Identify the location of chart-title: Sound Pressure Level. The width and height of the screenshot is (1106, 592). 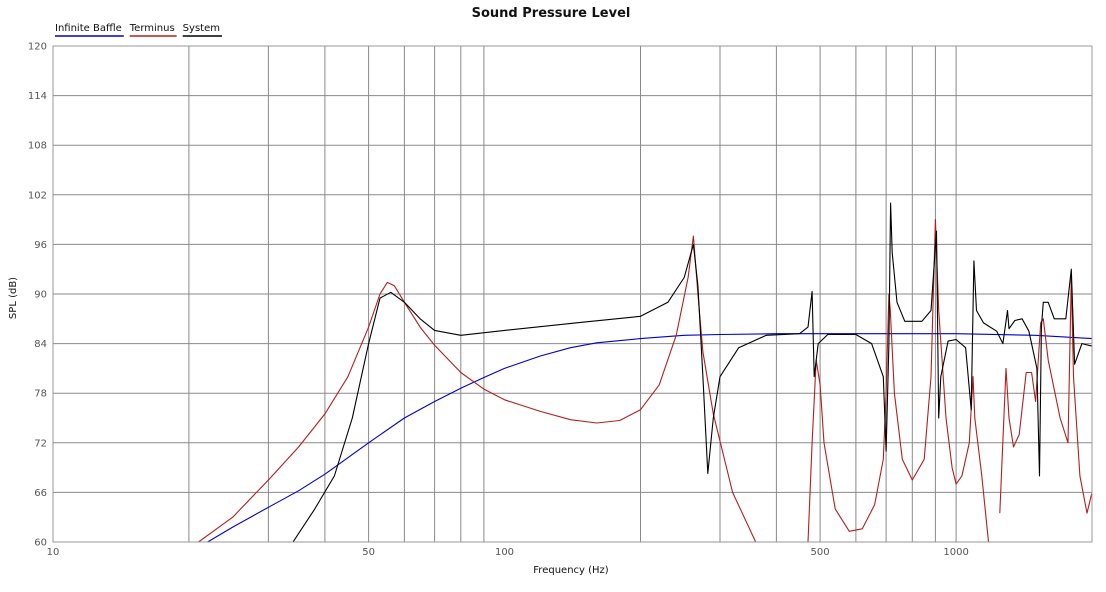
(551, 13).